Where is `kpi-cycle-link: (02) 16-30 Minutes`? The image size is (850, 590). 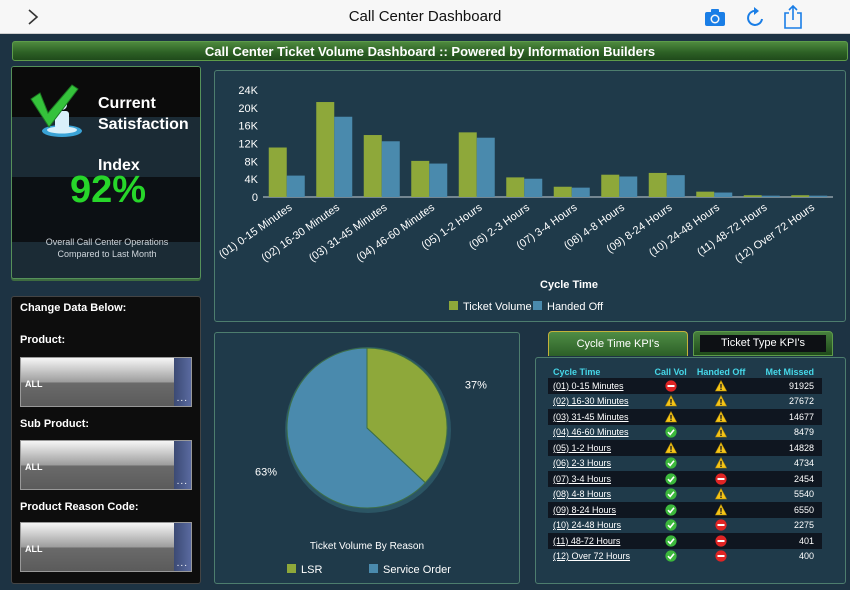
kpi-cycle-link: (02) 16-30 Minutes is located at coordinates (591, 401).